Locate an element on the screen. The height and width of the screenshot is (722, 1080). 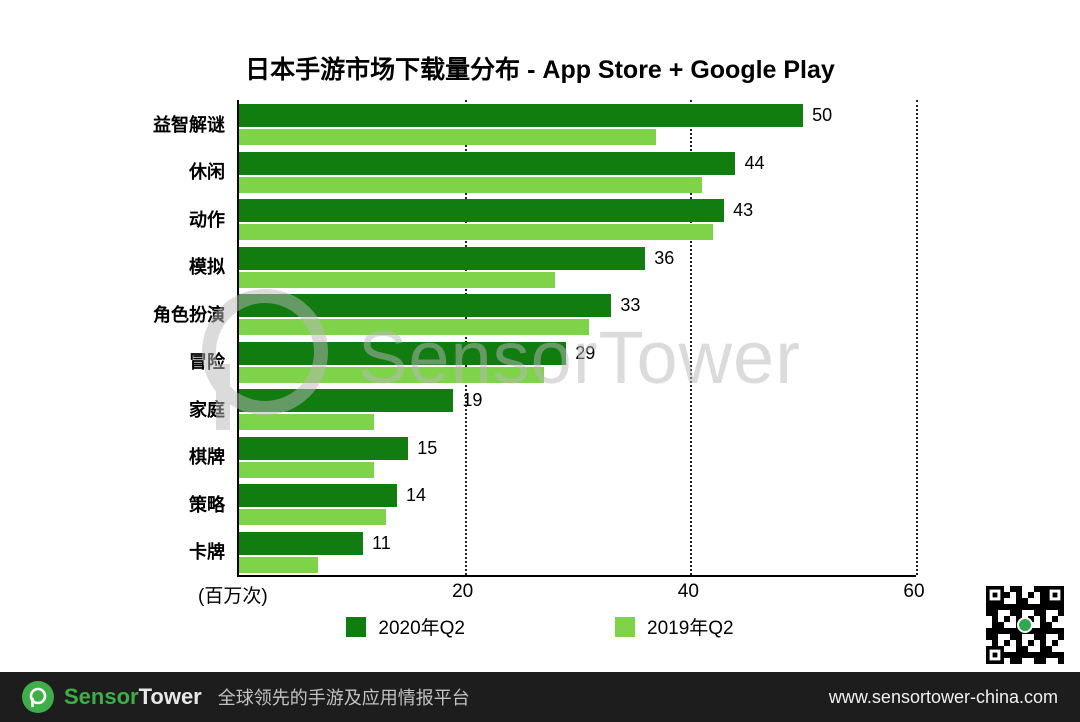
category-label: 休闲 is located at coordinates (207, 172).